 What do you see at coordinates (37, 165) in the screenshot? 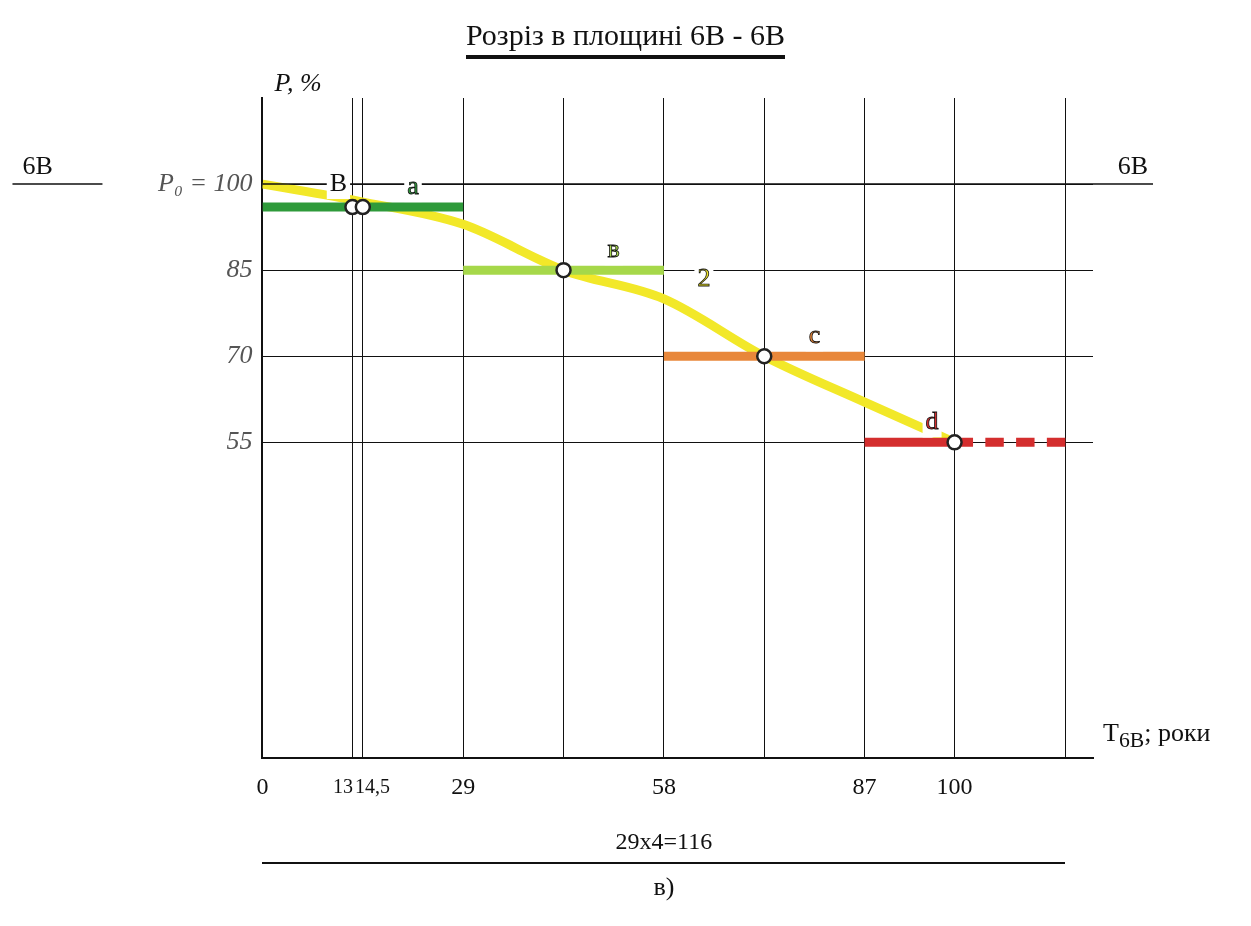
I see `text: 6В` at bounding box center [37, 165].